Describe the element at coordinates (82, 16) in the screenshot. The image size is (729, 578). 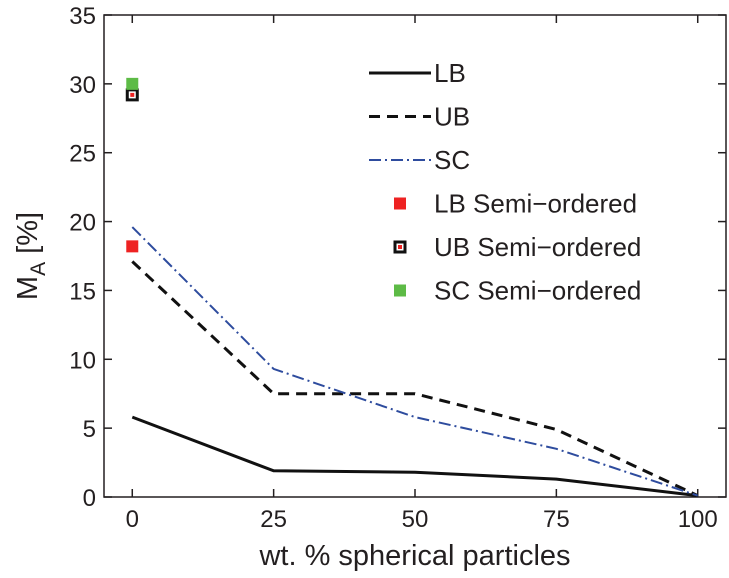
I see `y-tick-label: 35` at that location.